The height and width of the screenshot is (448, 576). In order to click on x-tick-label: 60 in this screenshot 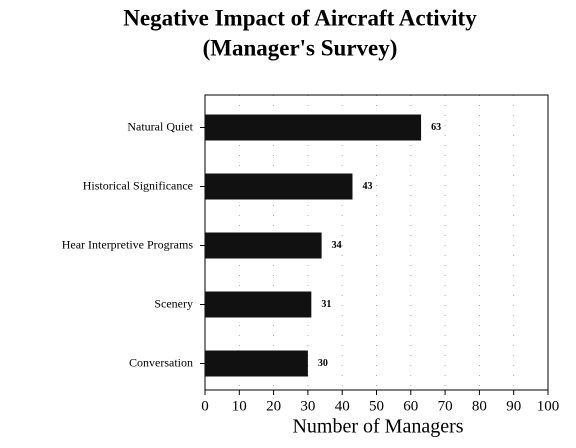, I will do `click(410, 406)`.